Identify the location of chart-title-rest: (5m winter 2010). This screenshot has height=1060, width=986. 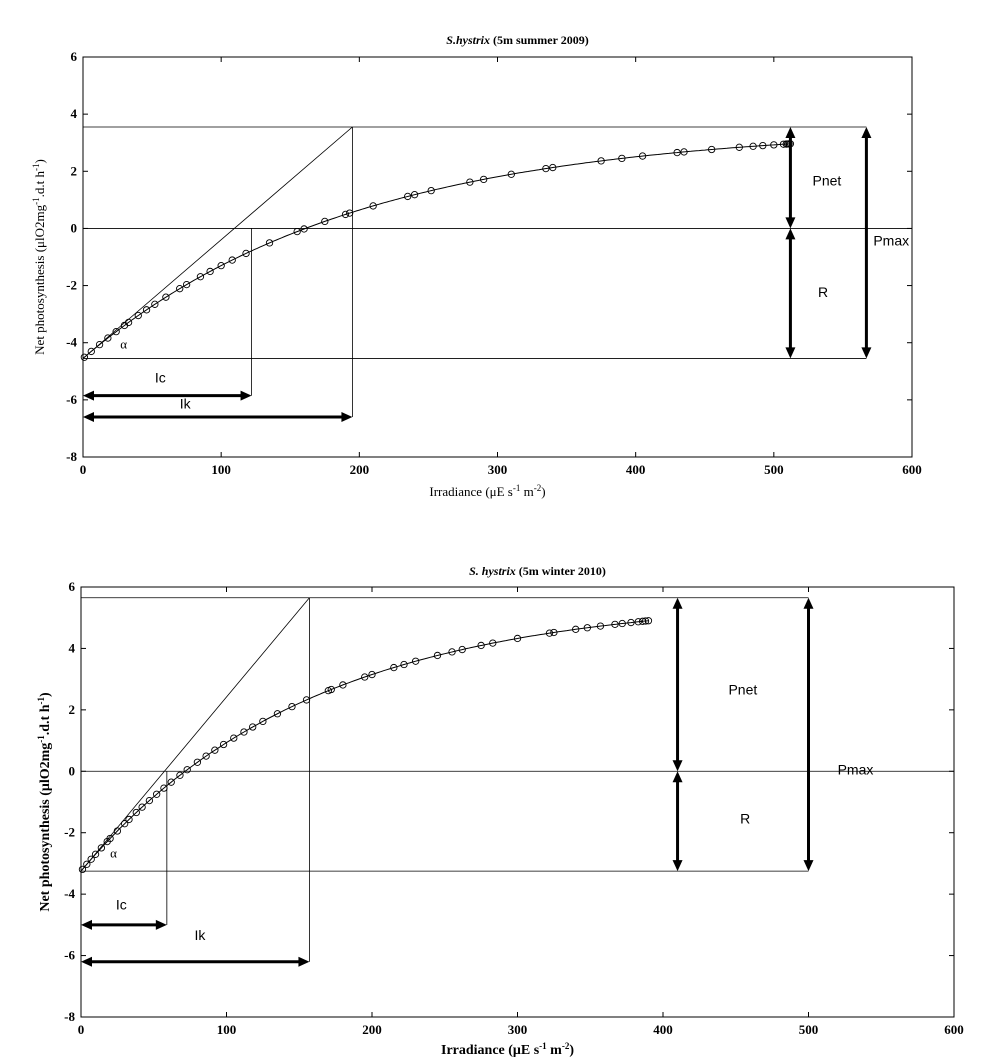
(561, 571).